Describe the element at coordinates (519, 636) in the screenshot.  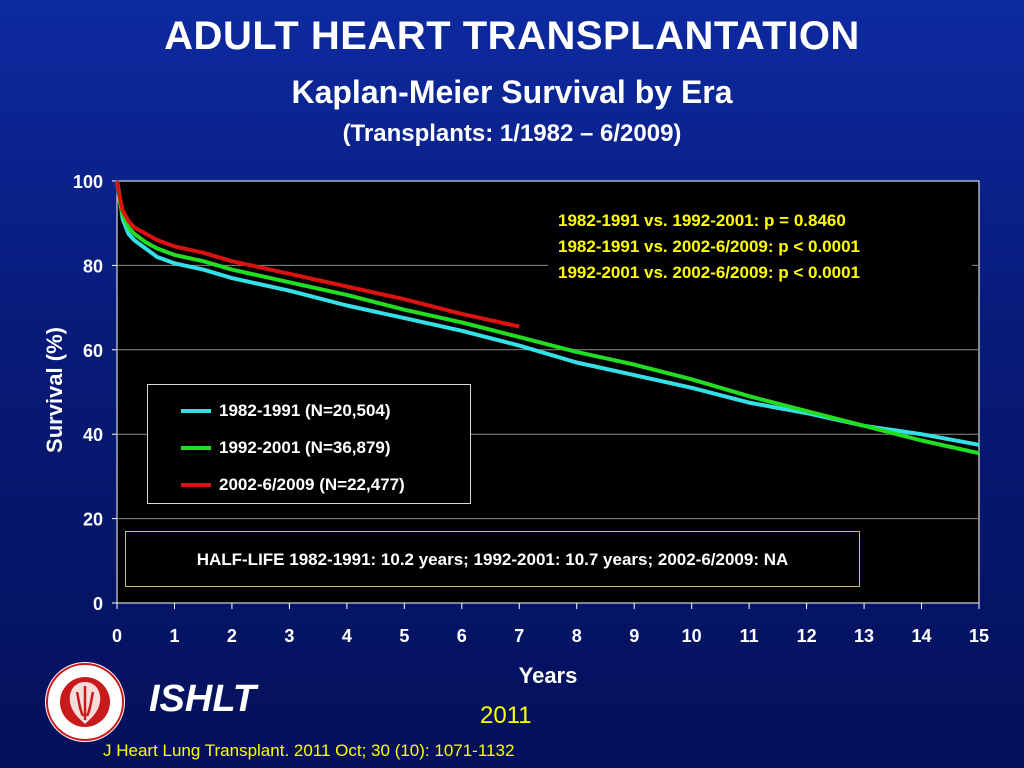
I see `x-tick-label: 7` at that location.